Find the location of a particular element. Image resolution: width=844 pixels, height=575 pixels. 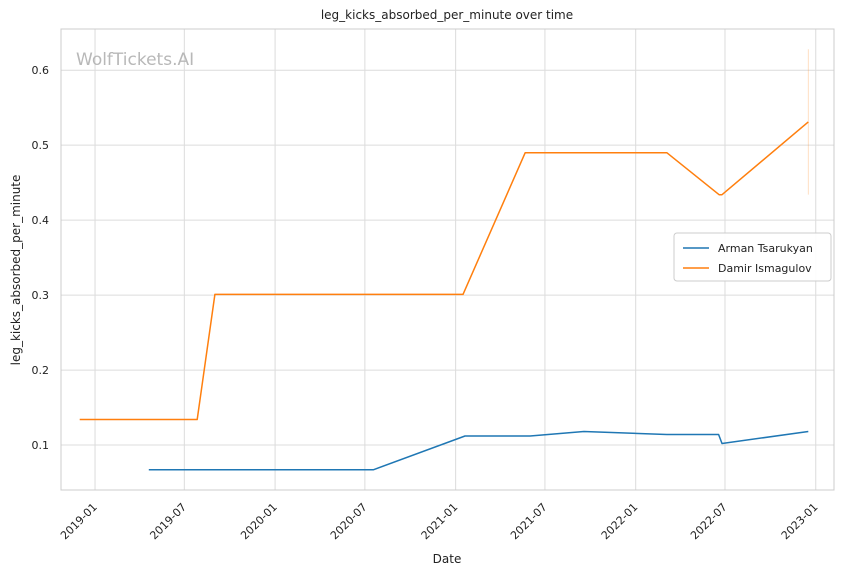

legend-box is located at coordinates (752, 257).